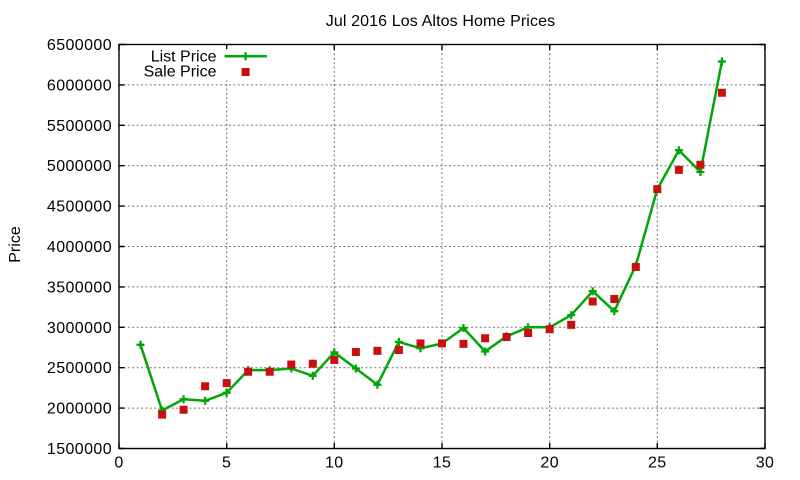 This screenshot has height=480, width=800. What do you see at coordinates (79, 368) in the screenshot?
I see `svg-text: 2500000` at bounding box center [79, 368].